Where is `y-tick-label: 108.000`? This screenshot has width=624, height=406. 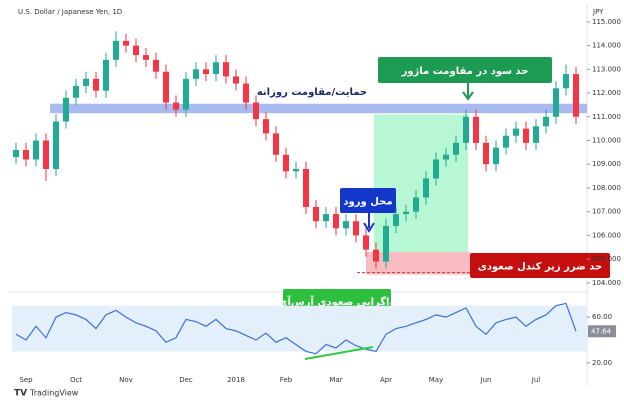 y-tick-label: 108.000 is located at coordinates (606, 188).